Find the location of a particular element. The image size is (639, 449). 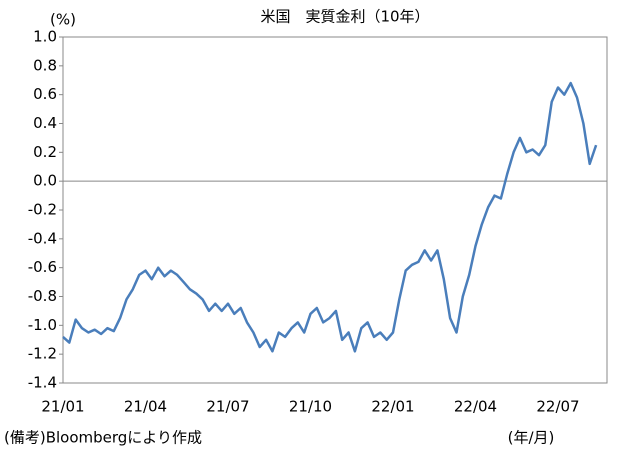

x-tick-label: 21/01 is located at coordinates (62, 407).